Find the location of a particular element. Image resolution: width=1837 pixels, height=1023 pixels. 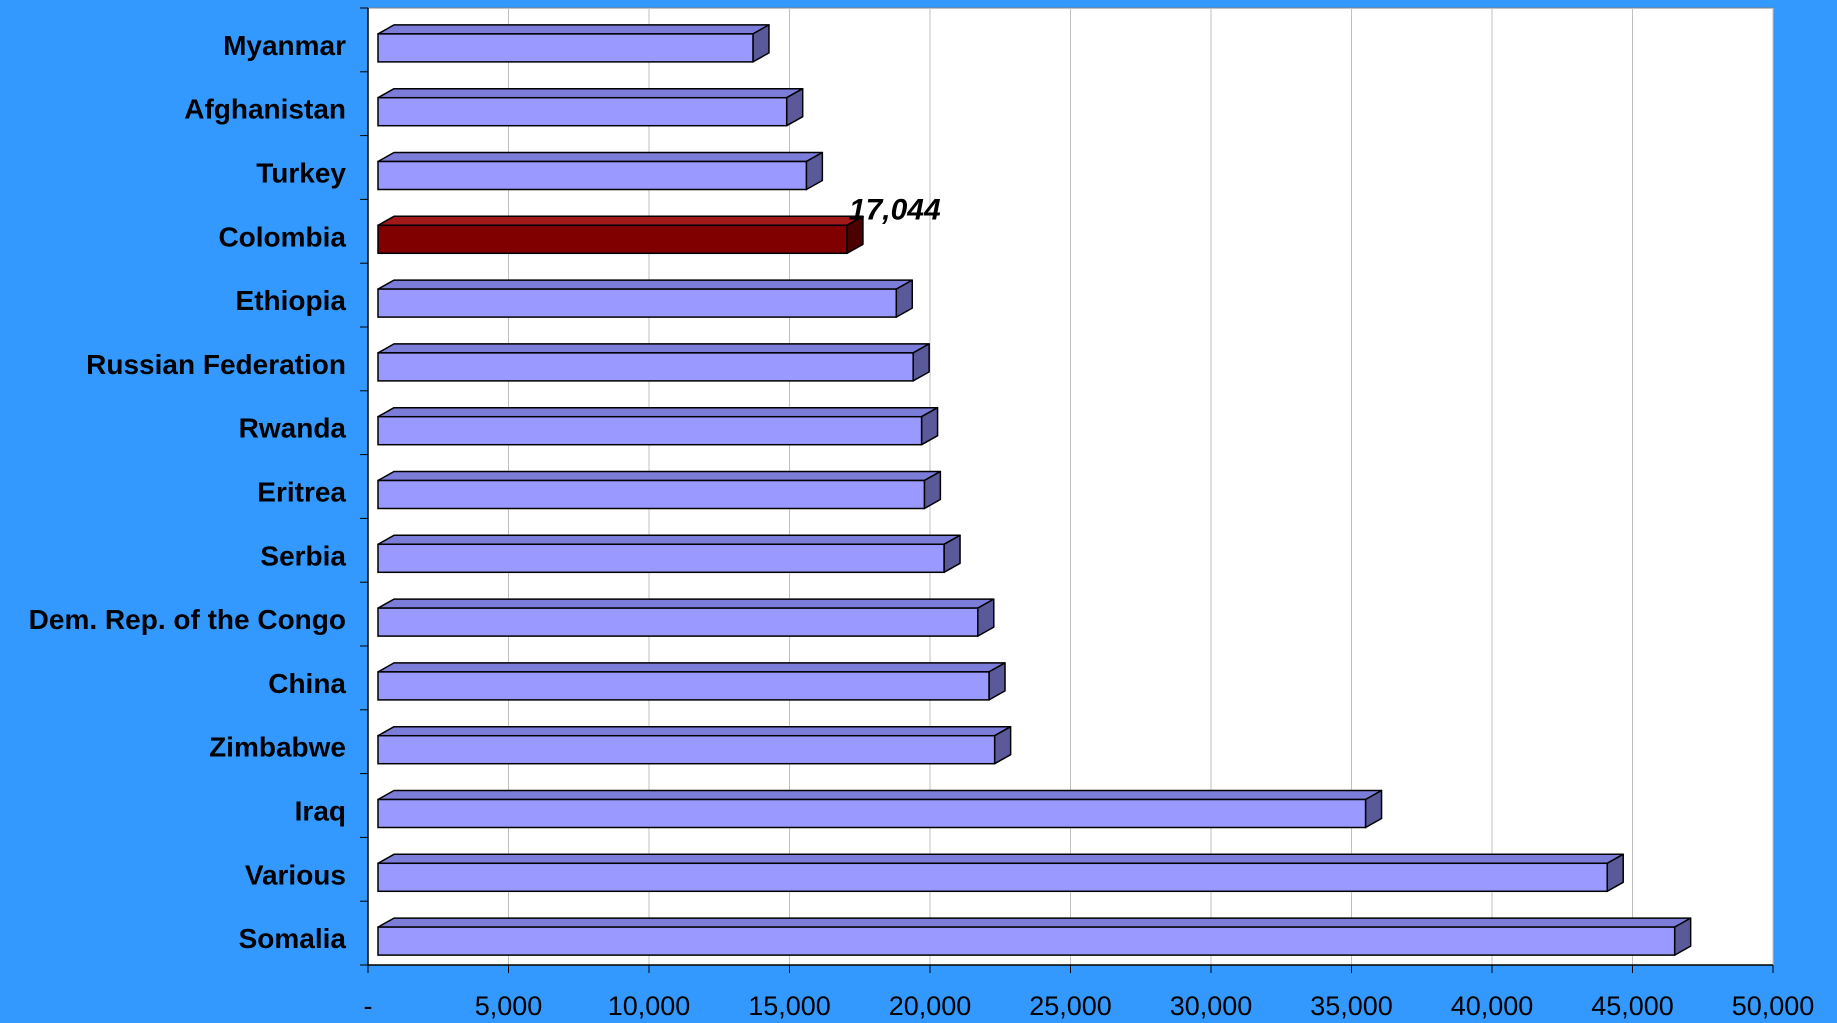

bar-afghanistan is located at coordinates (590, 107).